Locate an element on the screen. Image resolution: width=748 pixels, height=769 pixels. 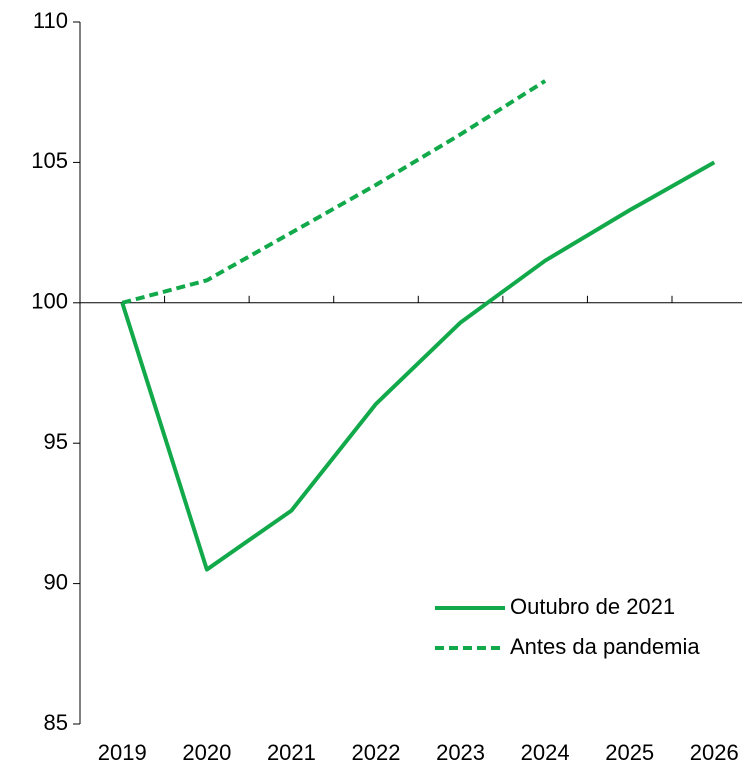
x-tick-label: 2023 is located at coordinates (460, 752).